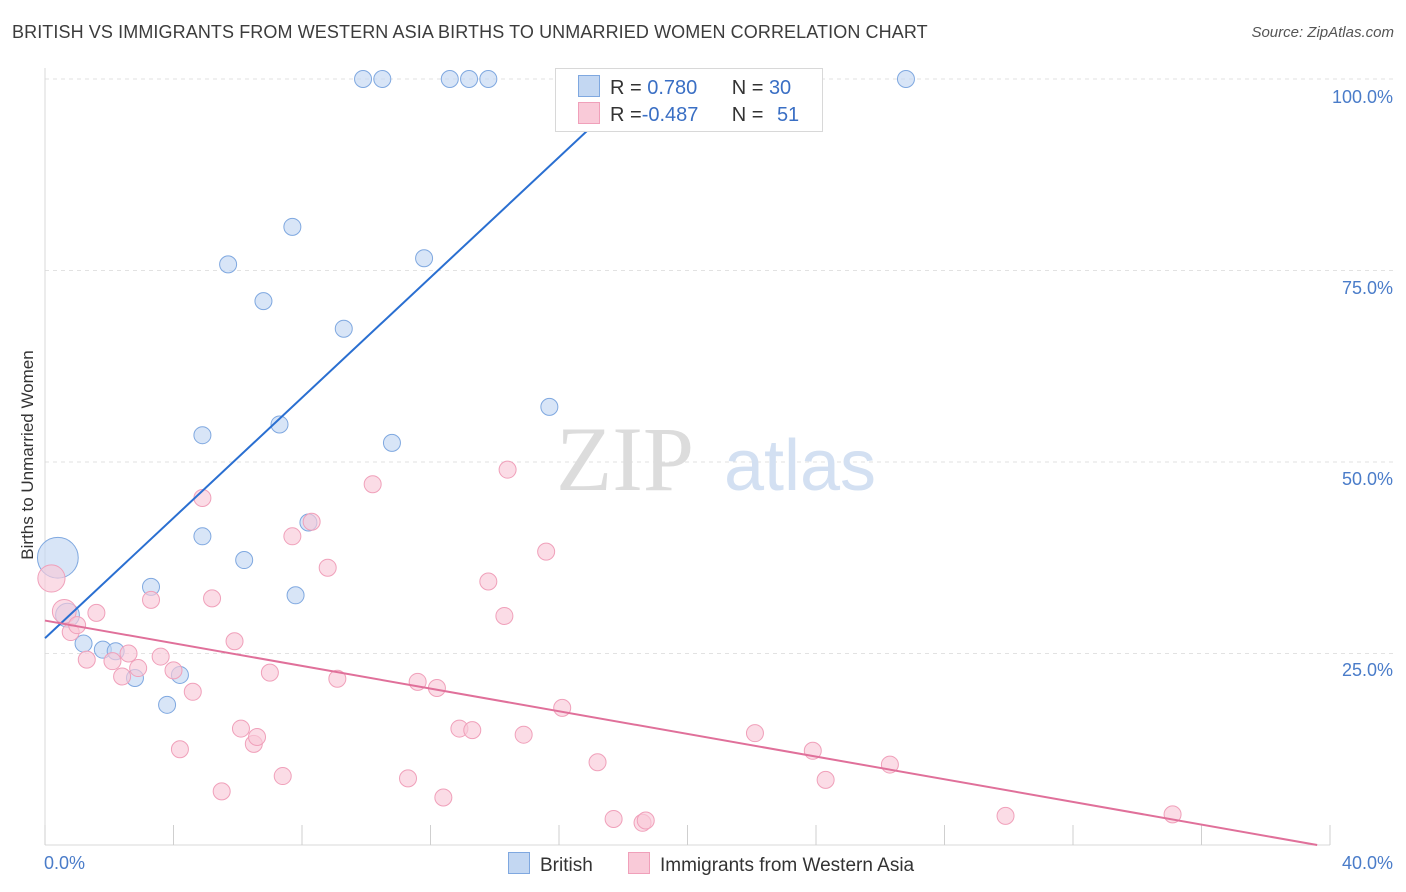 This screenshot has width=1406, height=892. What do you see at coordinates (780, 88) in the screenshot?
I see `legend-n-value: 30` at bounding box center [780, 88].